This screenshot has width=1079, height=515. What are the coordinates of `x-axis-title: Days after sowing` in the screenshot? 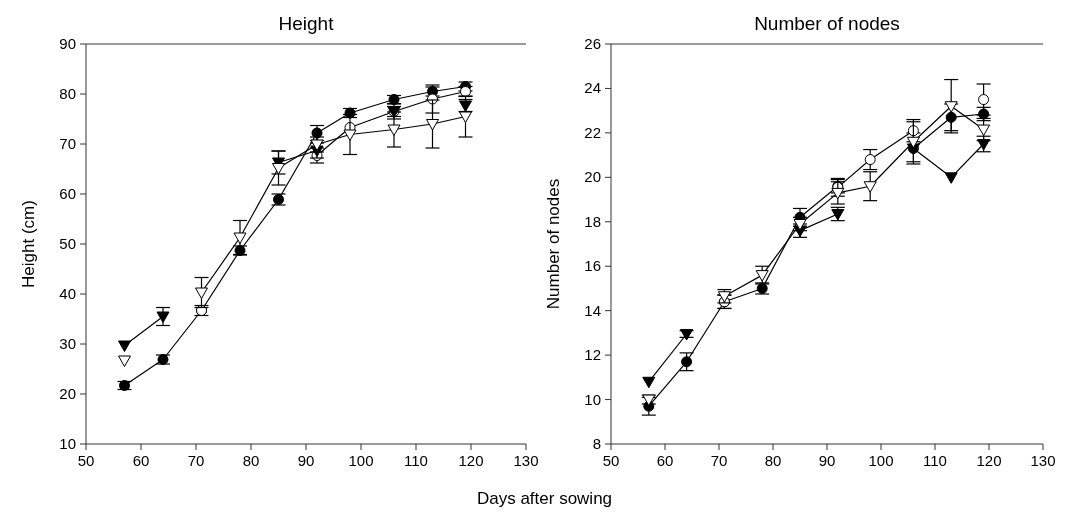 It's located at (544, 498).